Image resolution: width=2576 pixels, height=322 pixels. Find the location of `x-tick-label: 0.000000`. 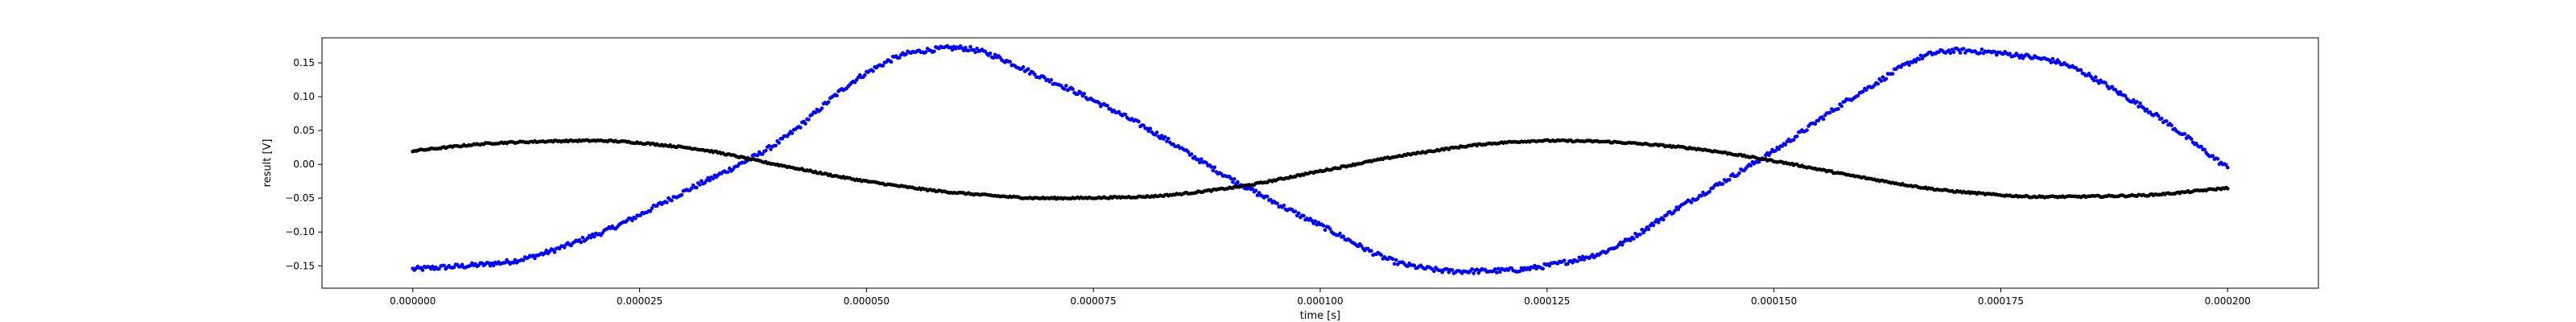

x-tick-label: 0.000000 is located at coordinates (413, 301).